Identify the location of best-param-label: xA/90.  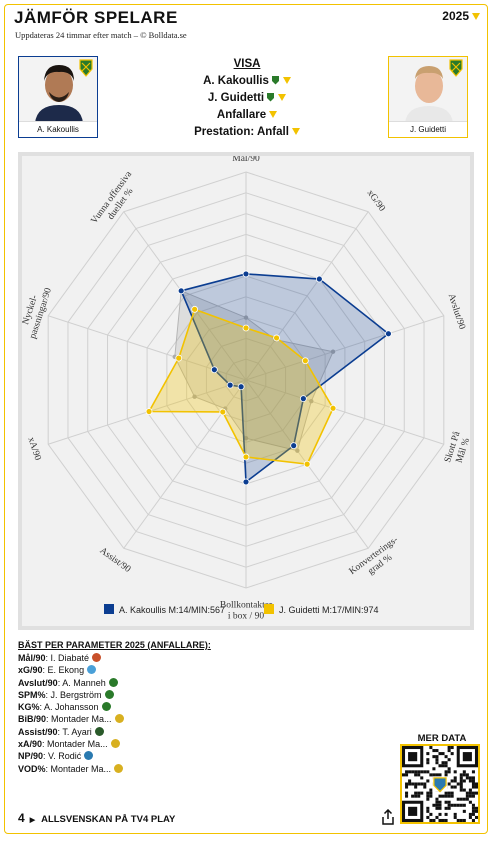
(30, 744).